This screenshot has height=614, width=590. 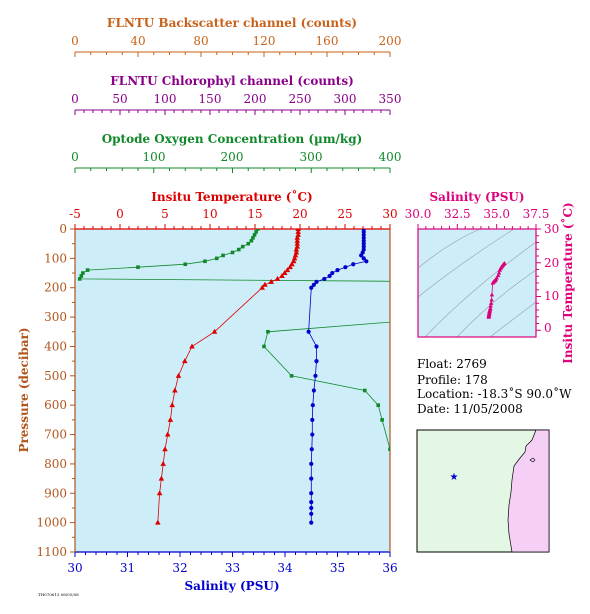 I want to click on chlorophyl-tick-label: 300, so click(x=345, y=99).